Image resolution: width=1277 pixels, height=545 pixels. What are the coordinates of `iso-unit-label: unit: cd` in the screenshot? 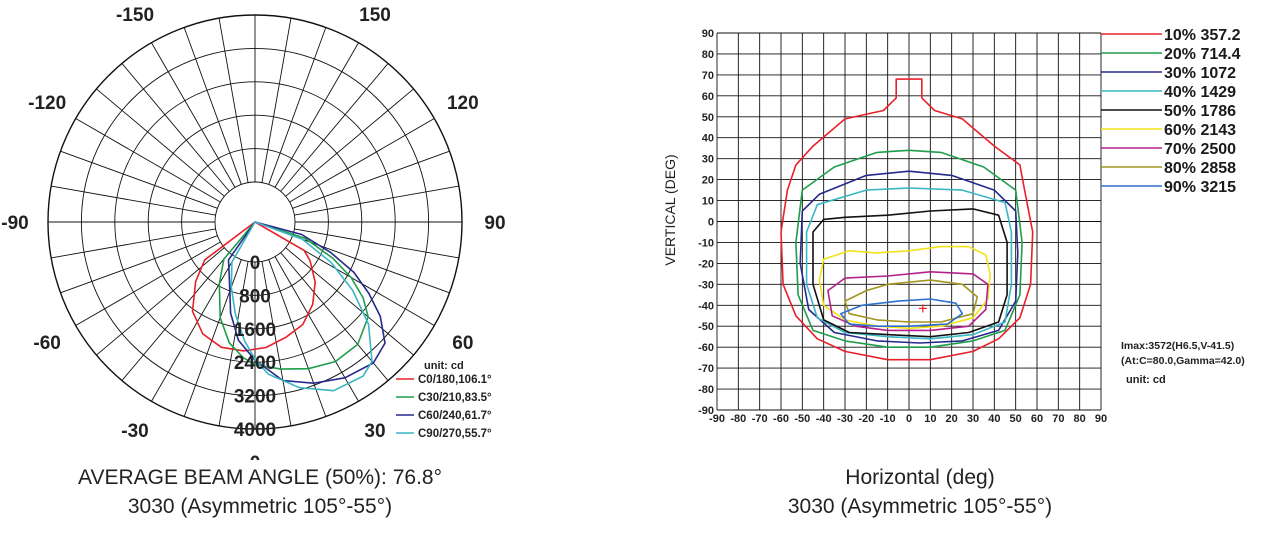 It's located at (1146, 380).